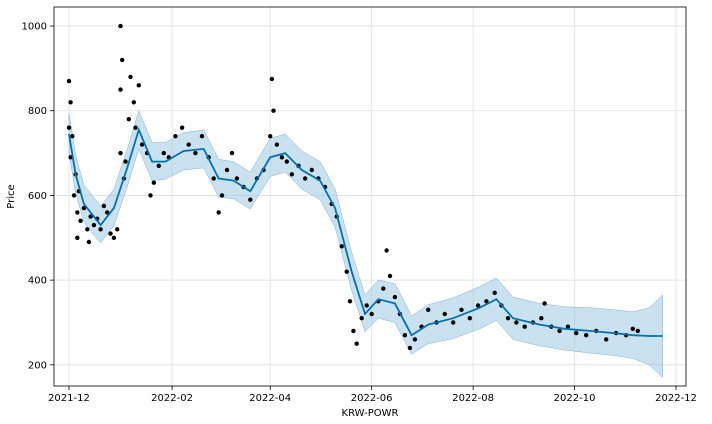  Describe the element at coordinates (372, 398) in the screenshot. I see `x-tick-label: 2022-06` at that location.